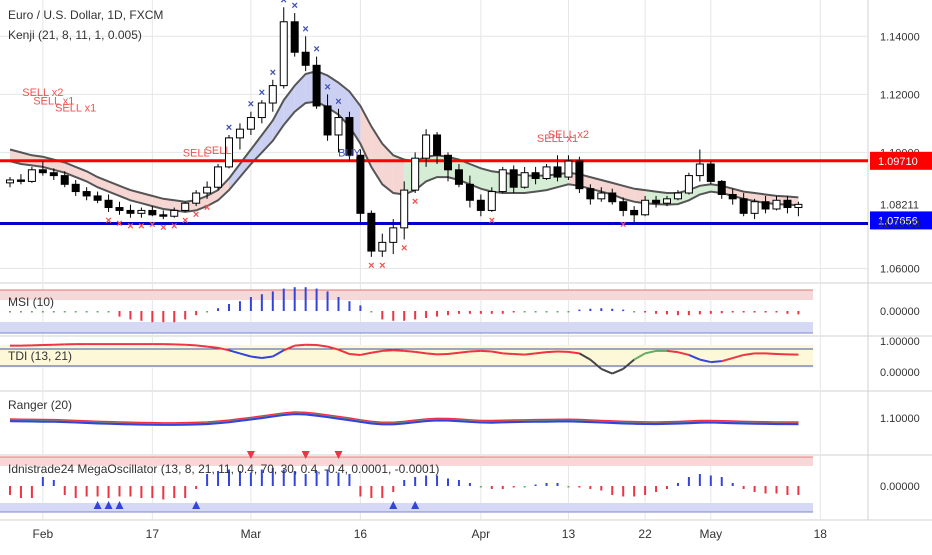 This screenshot has width=932, height=555. Describe the element at coordinates (898, 162) in the screenshot. I see `red-price-label: 1.09710` at that location.